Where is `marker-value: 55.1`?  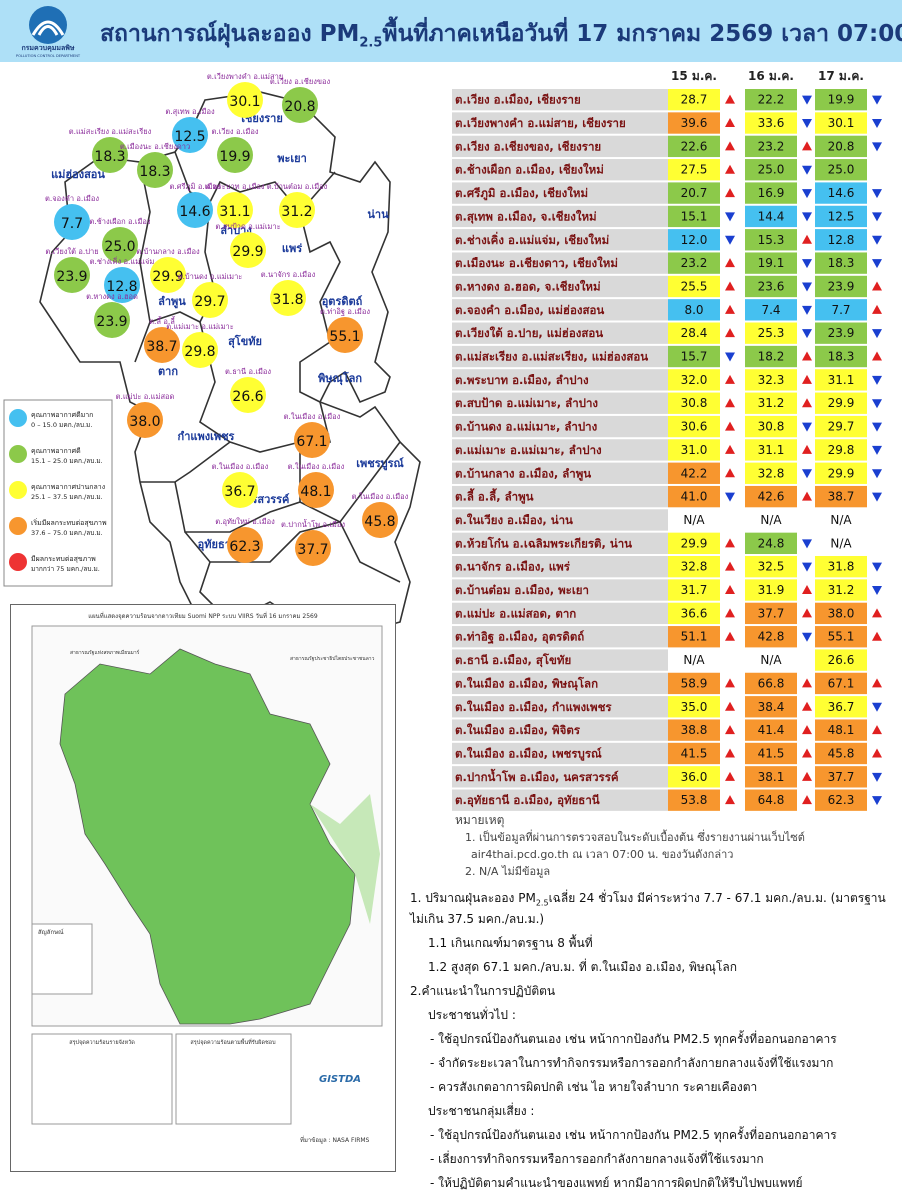
marker-value: 55.1 is located at coordinates (344, 337).